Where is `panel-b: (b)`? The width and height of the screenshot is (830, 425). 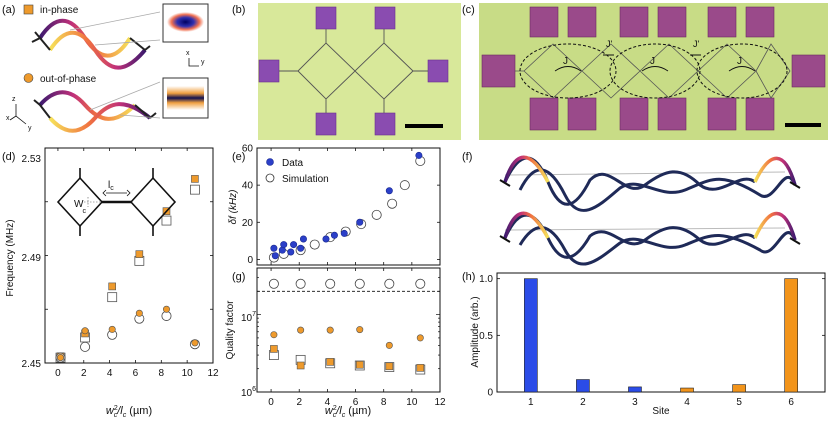
panel-b: (b) is located at coordinates (346, 71).